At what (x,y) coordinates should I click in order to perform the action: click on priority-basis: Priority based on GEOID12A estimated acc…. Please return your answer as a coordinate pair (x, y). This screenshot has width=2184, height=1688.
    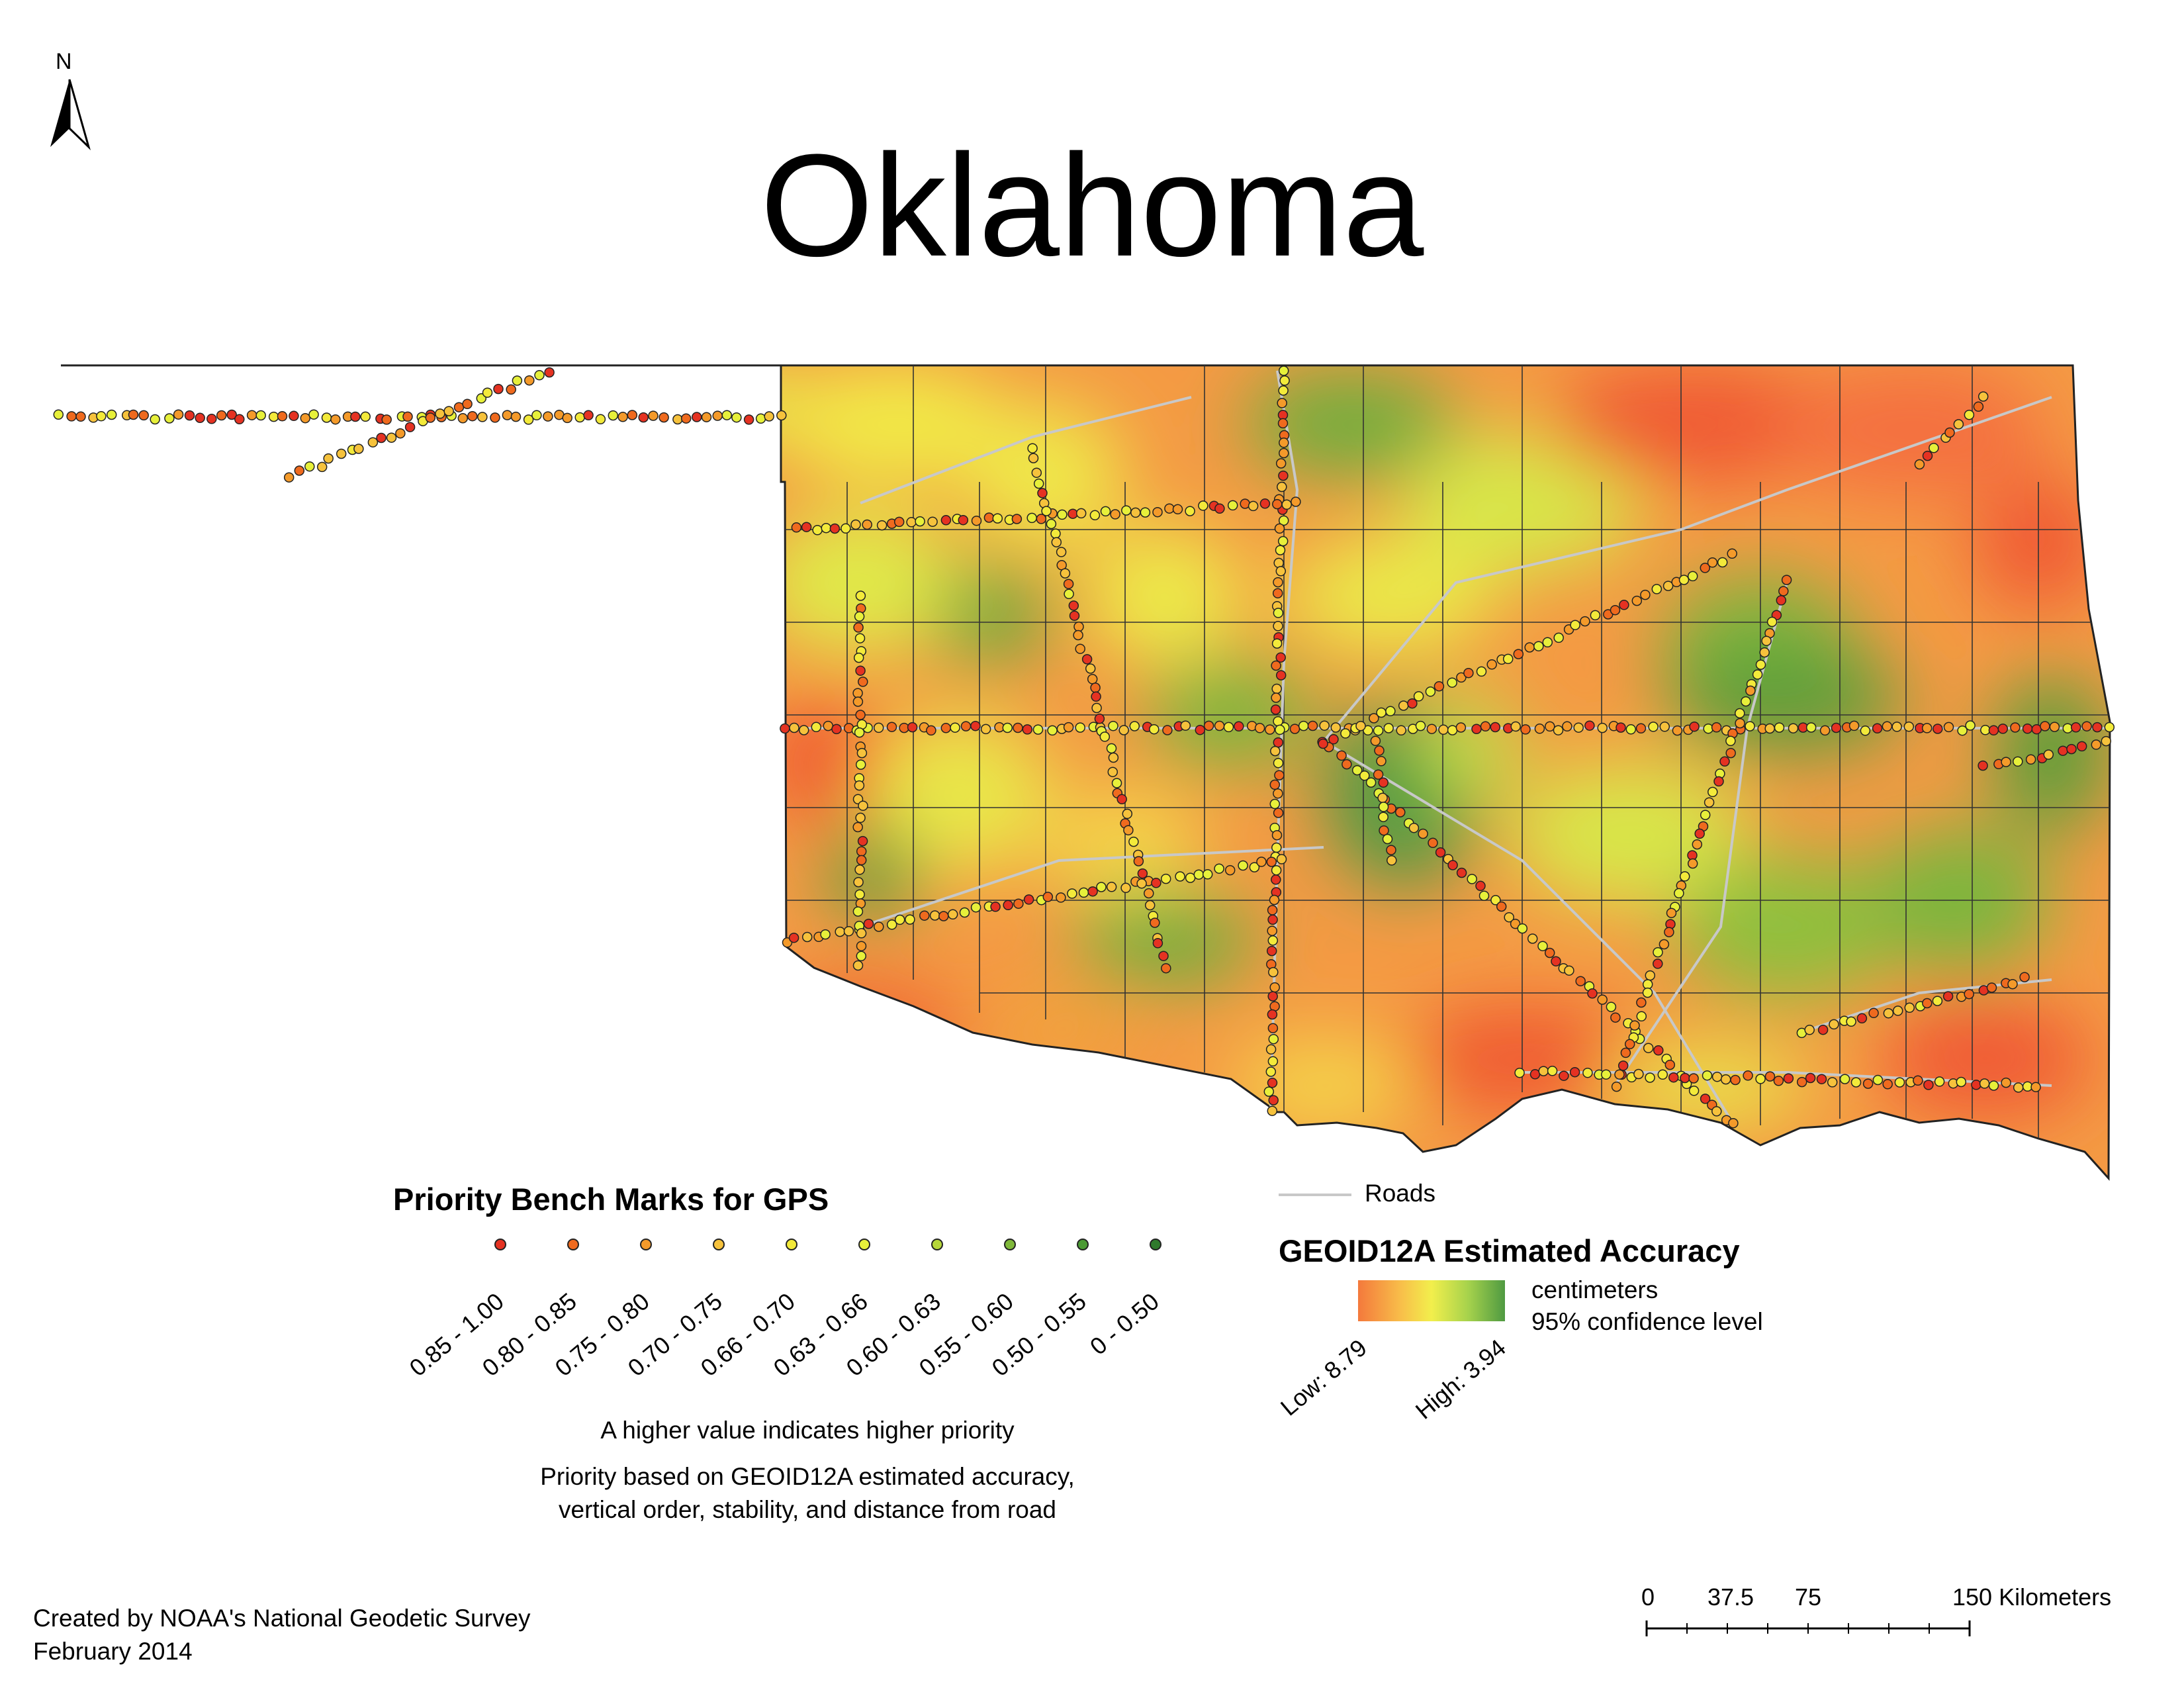
    Looking at the image, I should click on (808, 1493).